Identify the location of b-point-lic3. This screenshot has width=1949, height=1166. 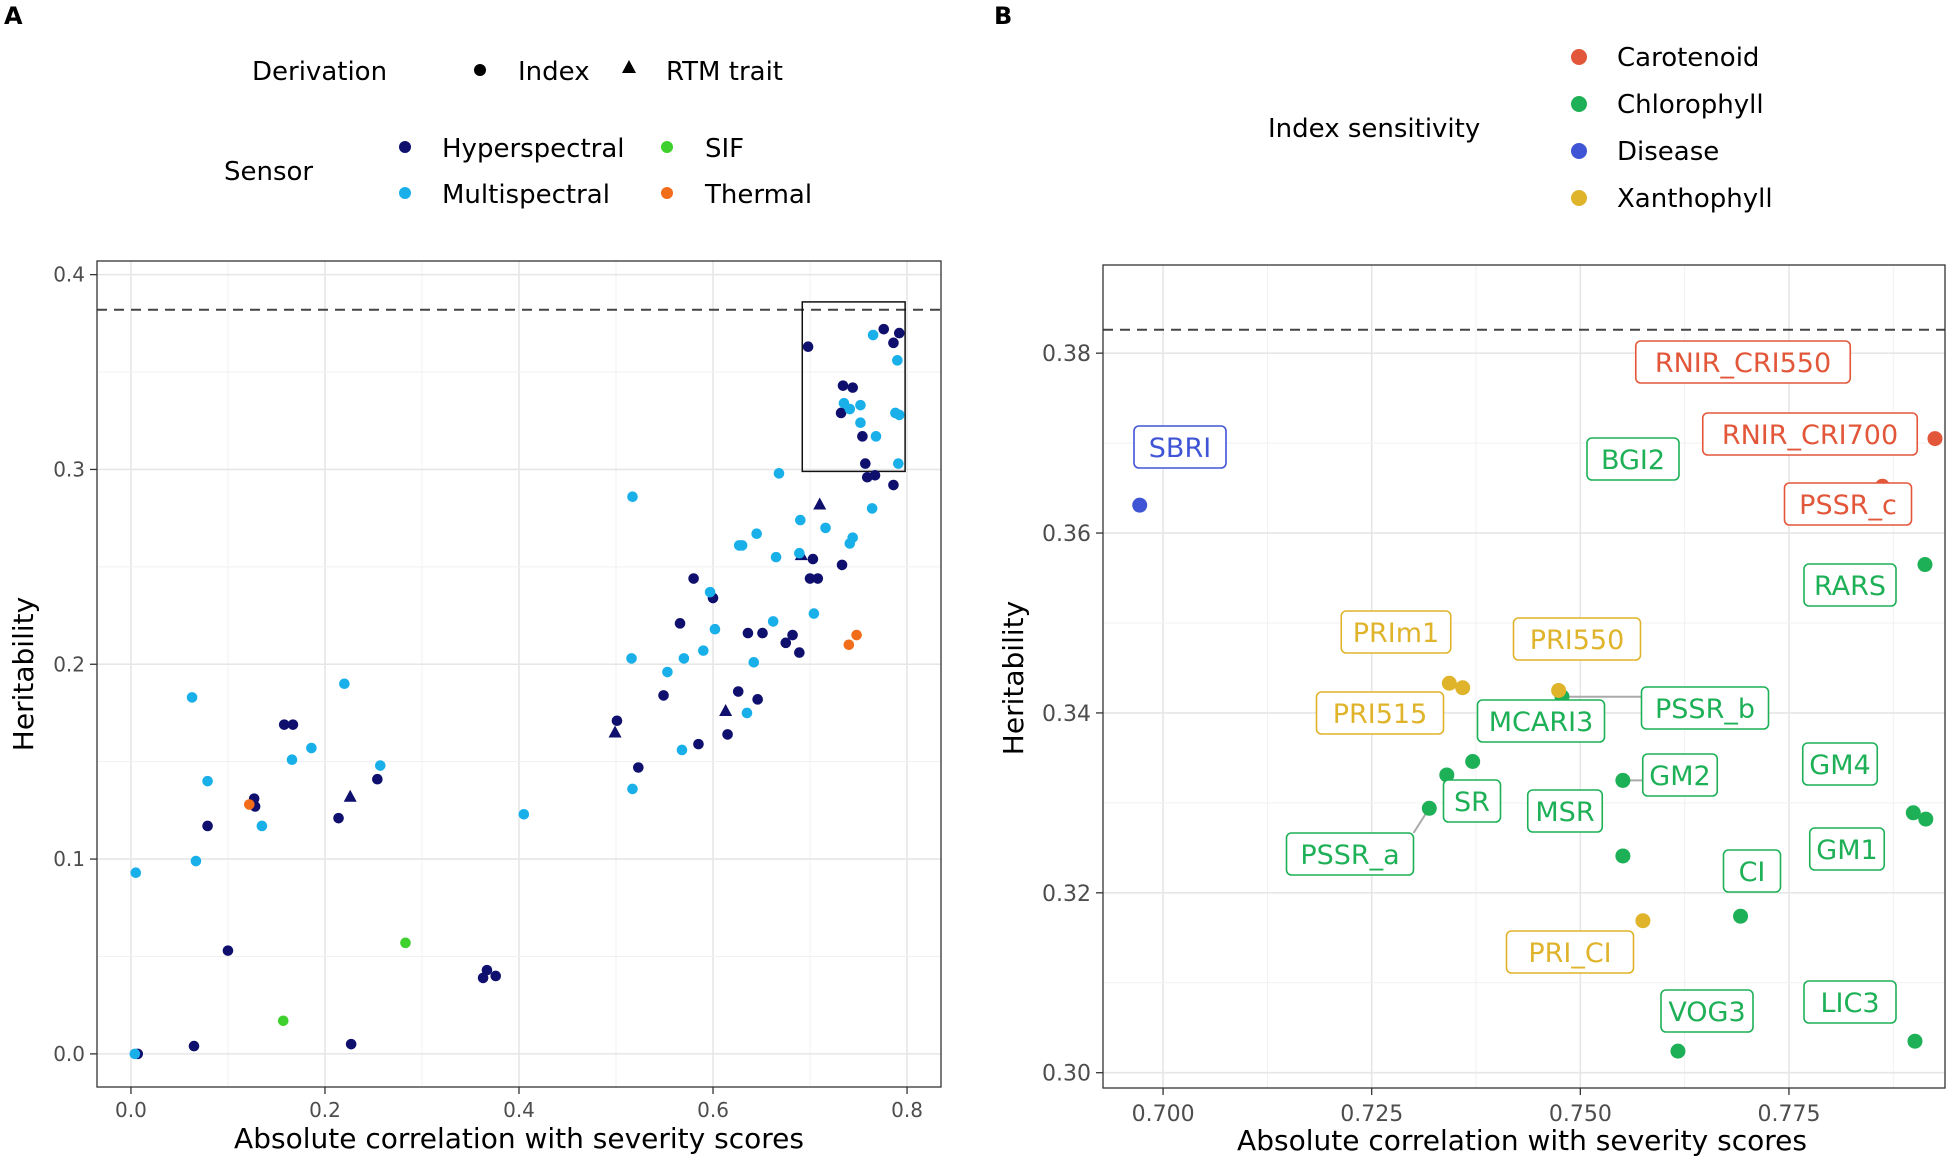
(1915, 1041).